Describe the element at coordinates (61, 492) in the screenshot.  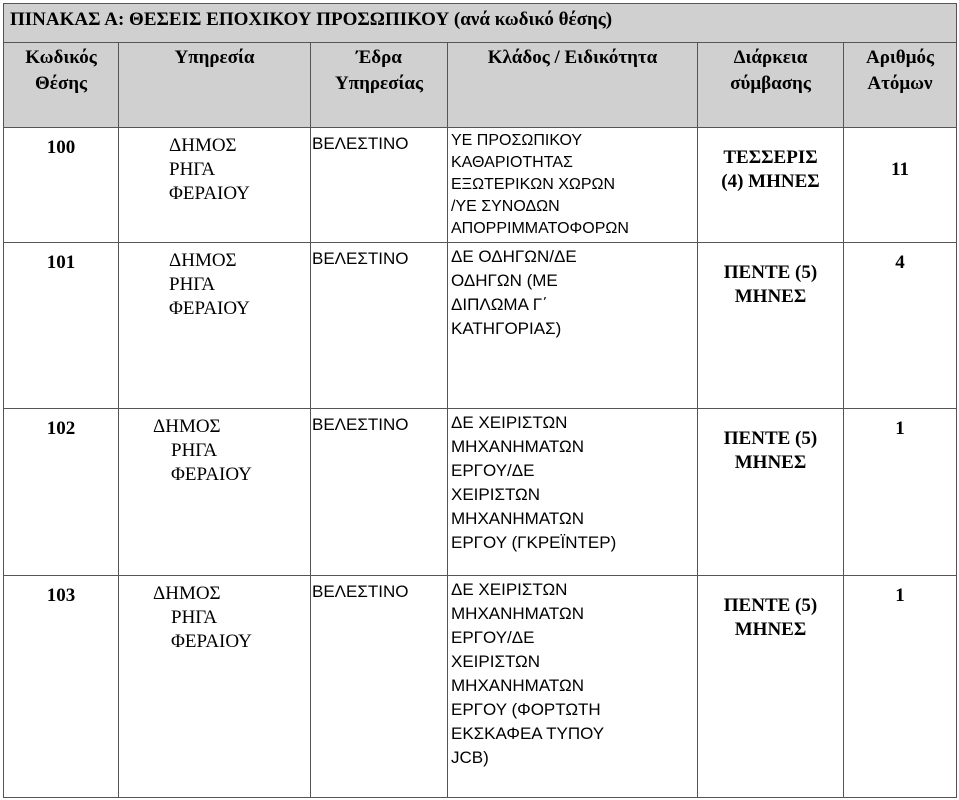
I see `cell-code: 102` at that location.